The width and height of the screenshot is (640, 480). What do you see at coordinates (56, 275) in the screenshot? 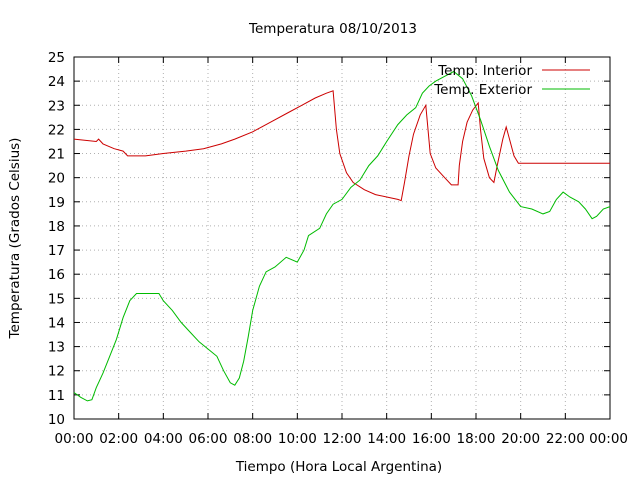
I see `y-tick-label: 16` at bounding box center [56, 275].